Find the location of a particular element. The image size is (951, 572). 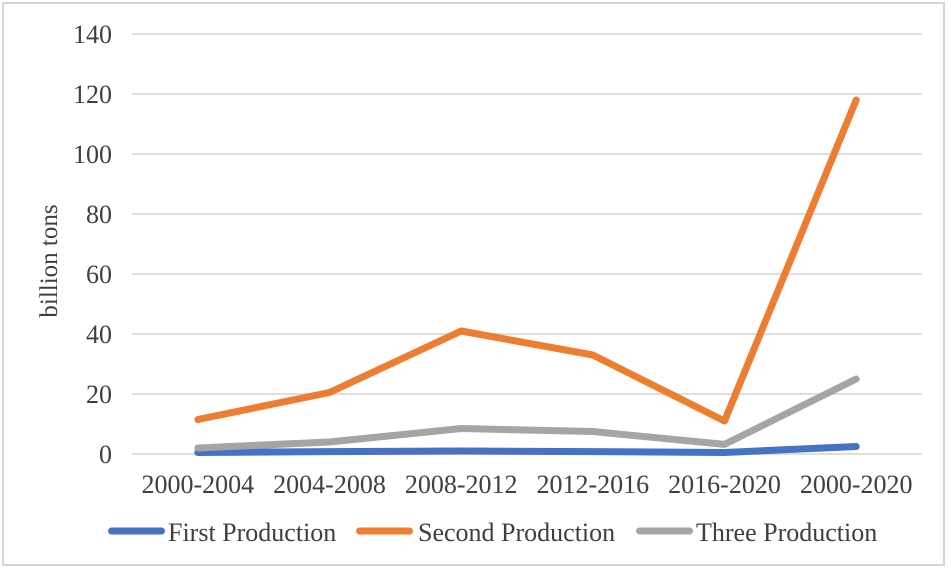

series-line-three-production is located at coordinates (527, 413).